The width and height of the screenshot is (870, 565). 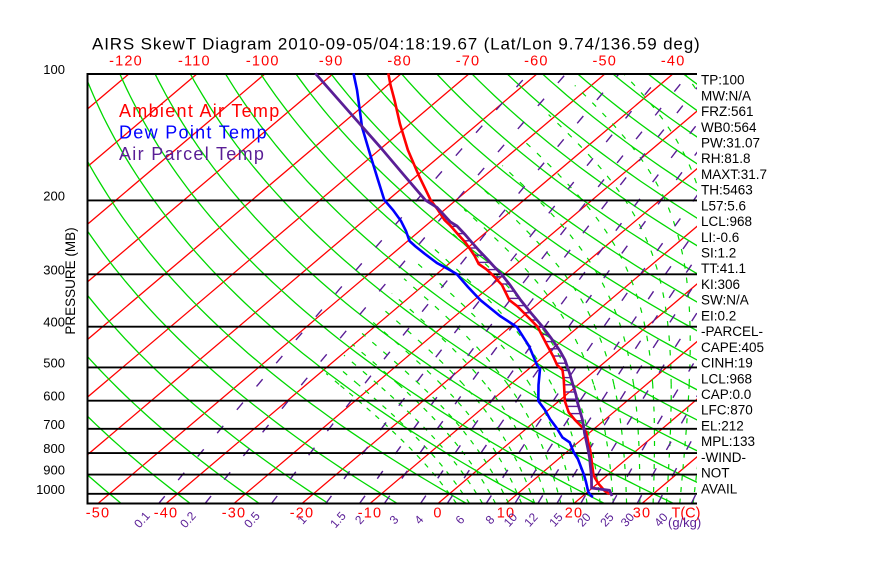 What do you see at coordinates (70, 280) in the screenshot?
I see `svg-text: PRESSURE (MB)` at bounding box center [70, 280].